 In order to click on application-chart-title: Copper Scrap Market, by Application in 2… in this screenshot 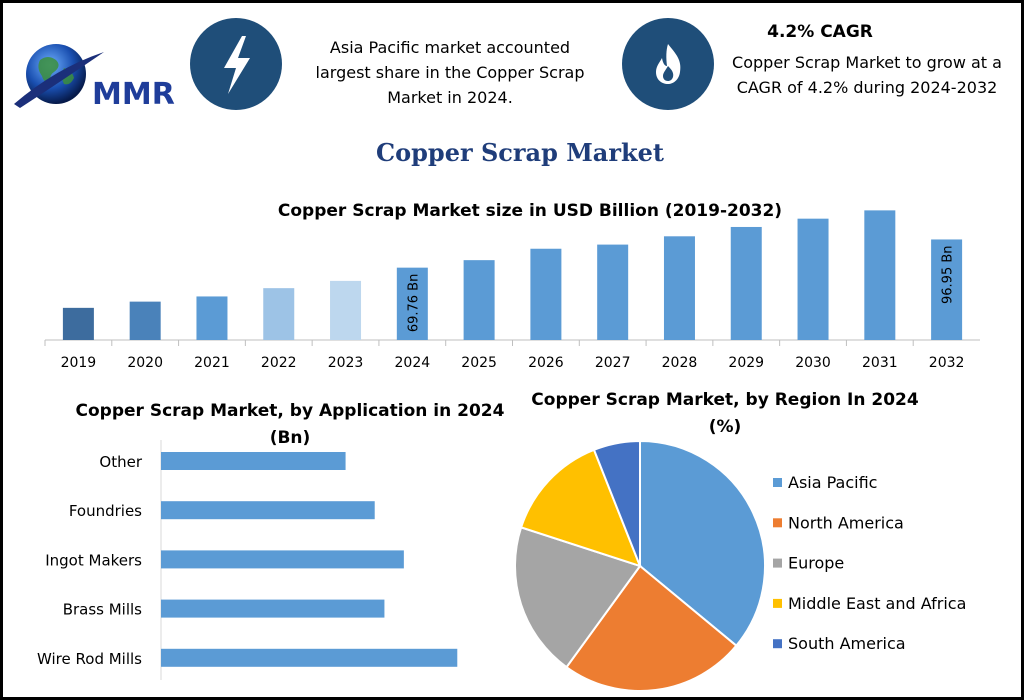, I will do `click(290, 424)`.